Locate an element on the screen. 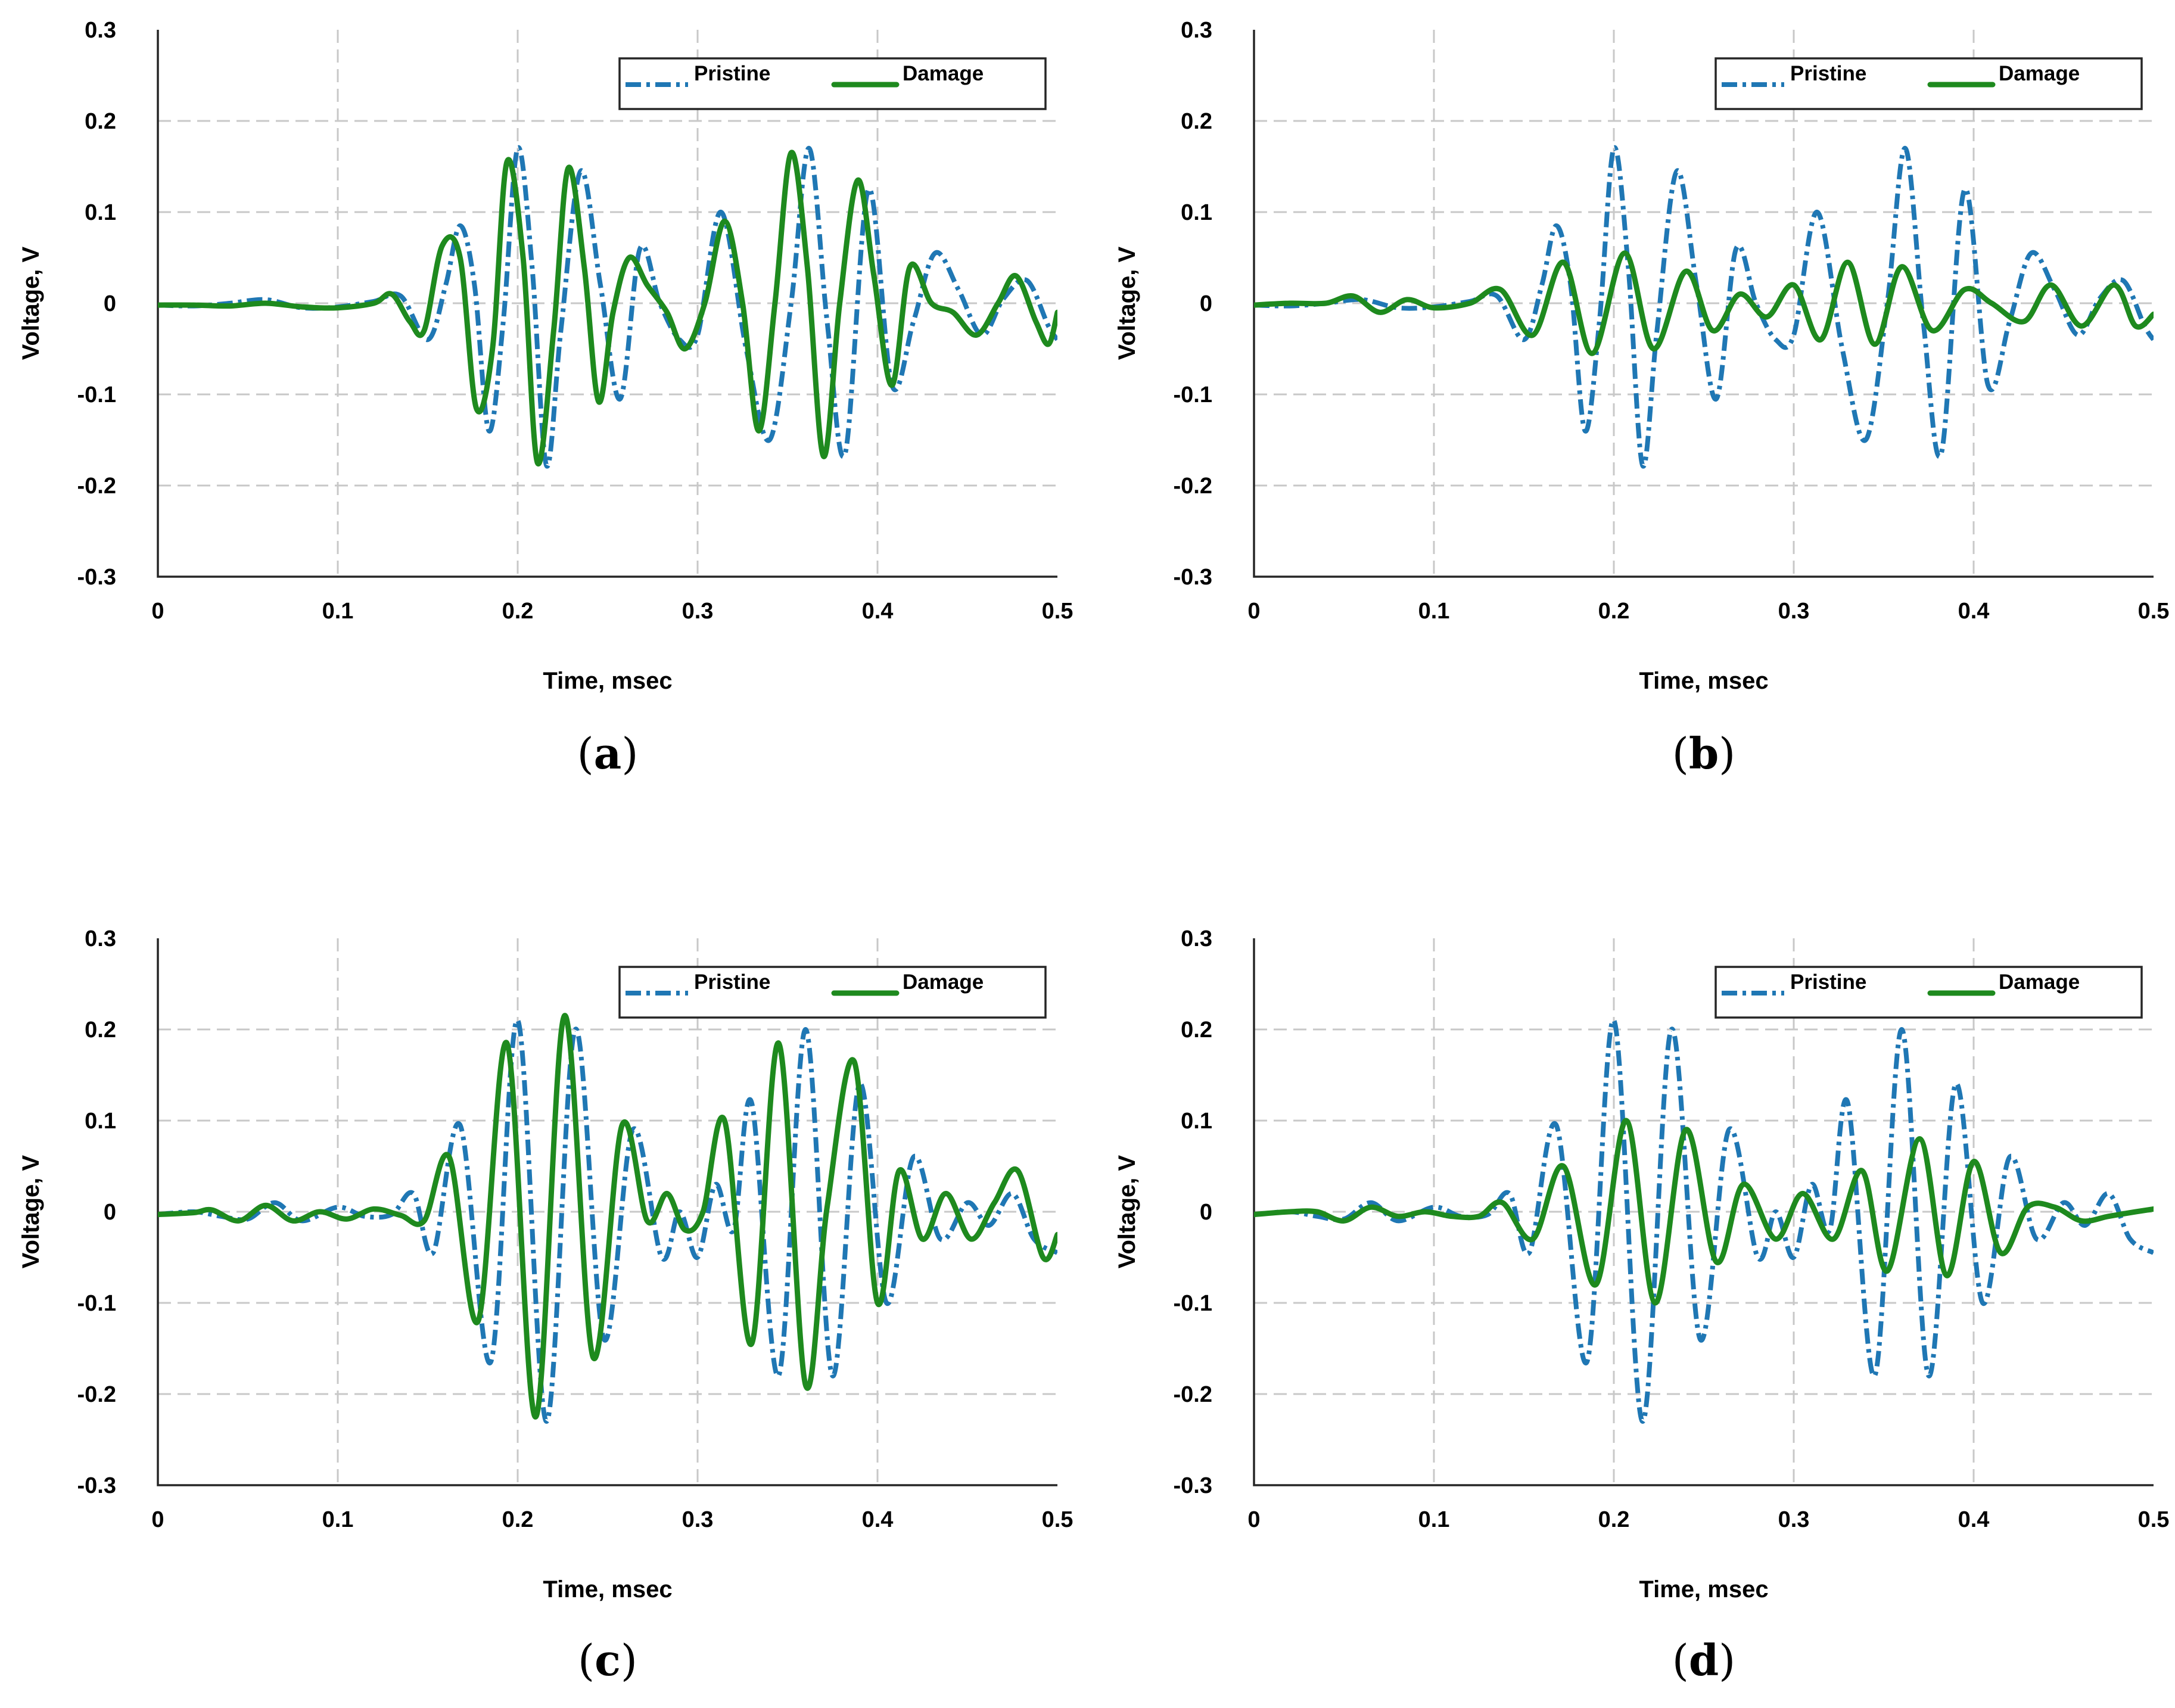 The height and width of the screenshot is (1708, 2175). panel-label: (d) is located at coordinates (1704, 1660).